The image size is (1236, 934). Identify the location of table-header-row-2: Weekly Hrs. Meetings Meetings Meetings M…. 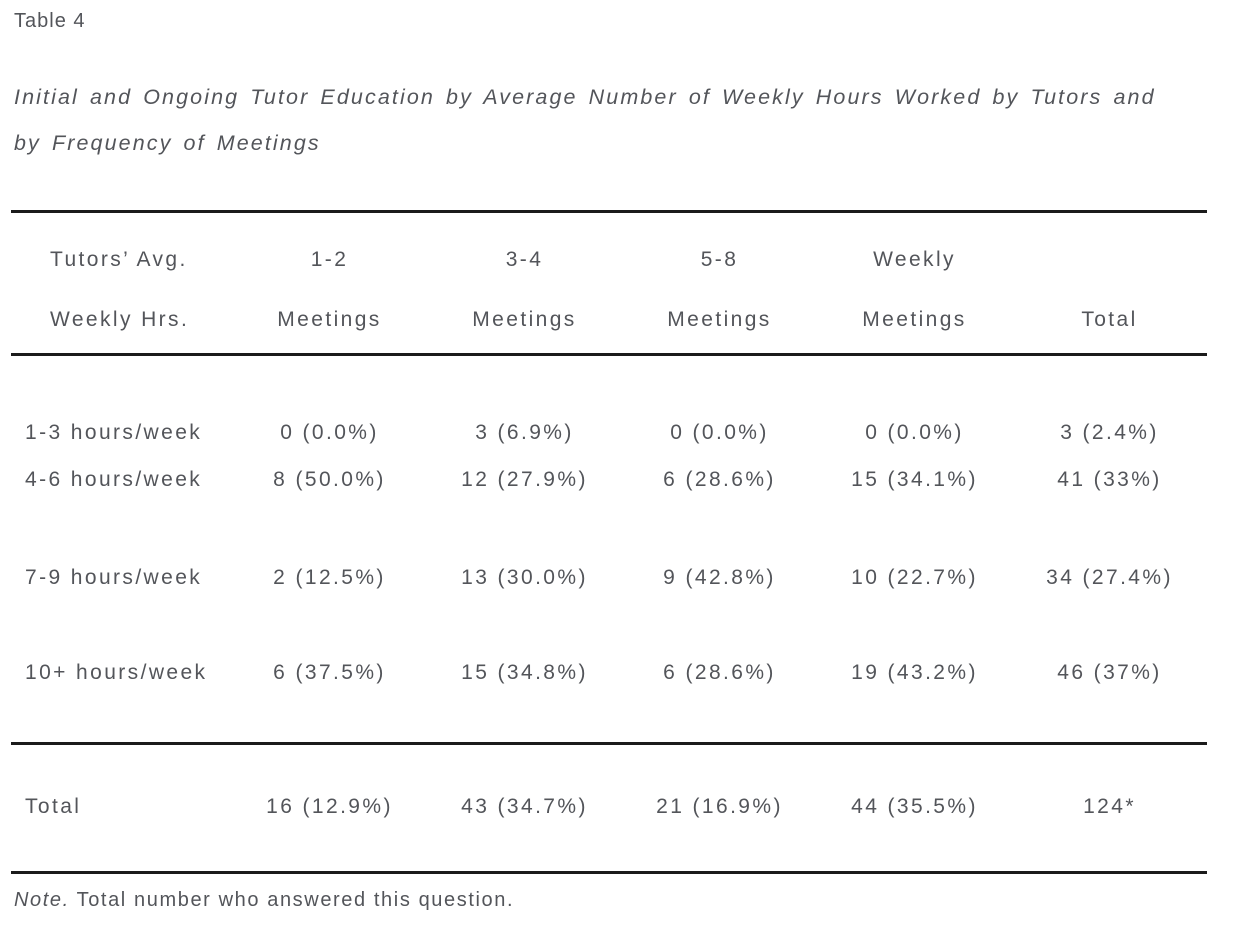
(609, 320).